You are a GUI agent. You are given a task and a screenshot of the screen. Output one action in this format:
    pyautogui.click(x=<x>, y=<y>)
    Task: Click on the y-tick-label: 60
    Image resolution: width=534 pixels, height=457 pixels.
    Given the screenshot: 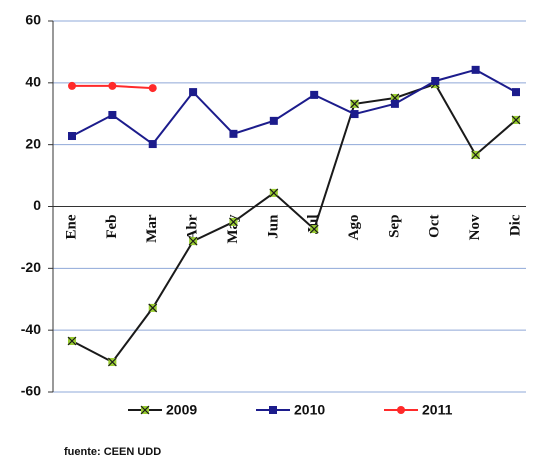 What is the action you would take?
    pyautogui.click(x=33, y=20)
    